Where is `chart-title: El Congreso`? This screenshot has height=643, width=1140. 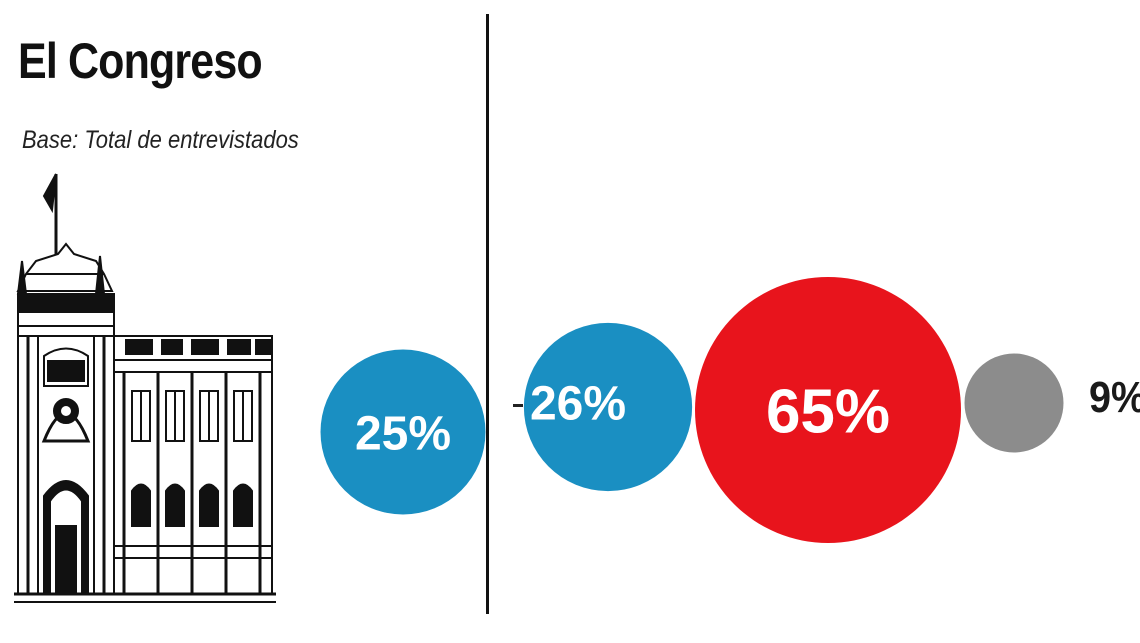
chart-title: El Congreso is located at coordinates (140, 61).